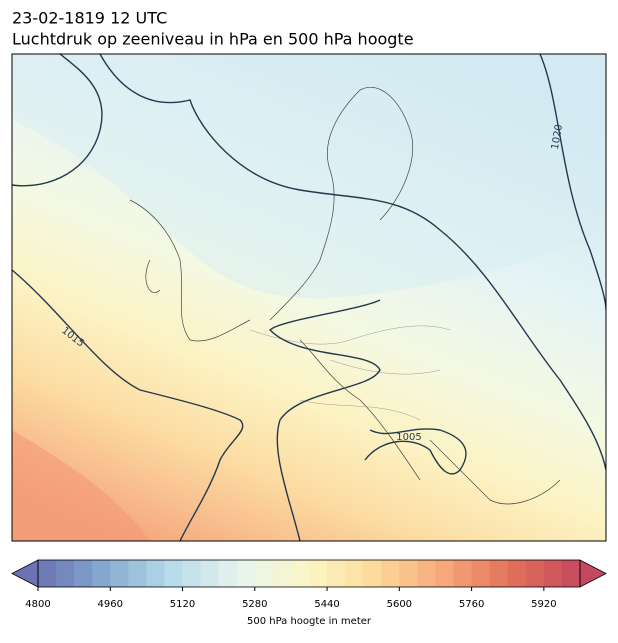  I want to click on colorbar-tick-label: 5760, so click(471, 604).